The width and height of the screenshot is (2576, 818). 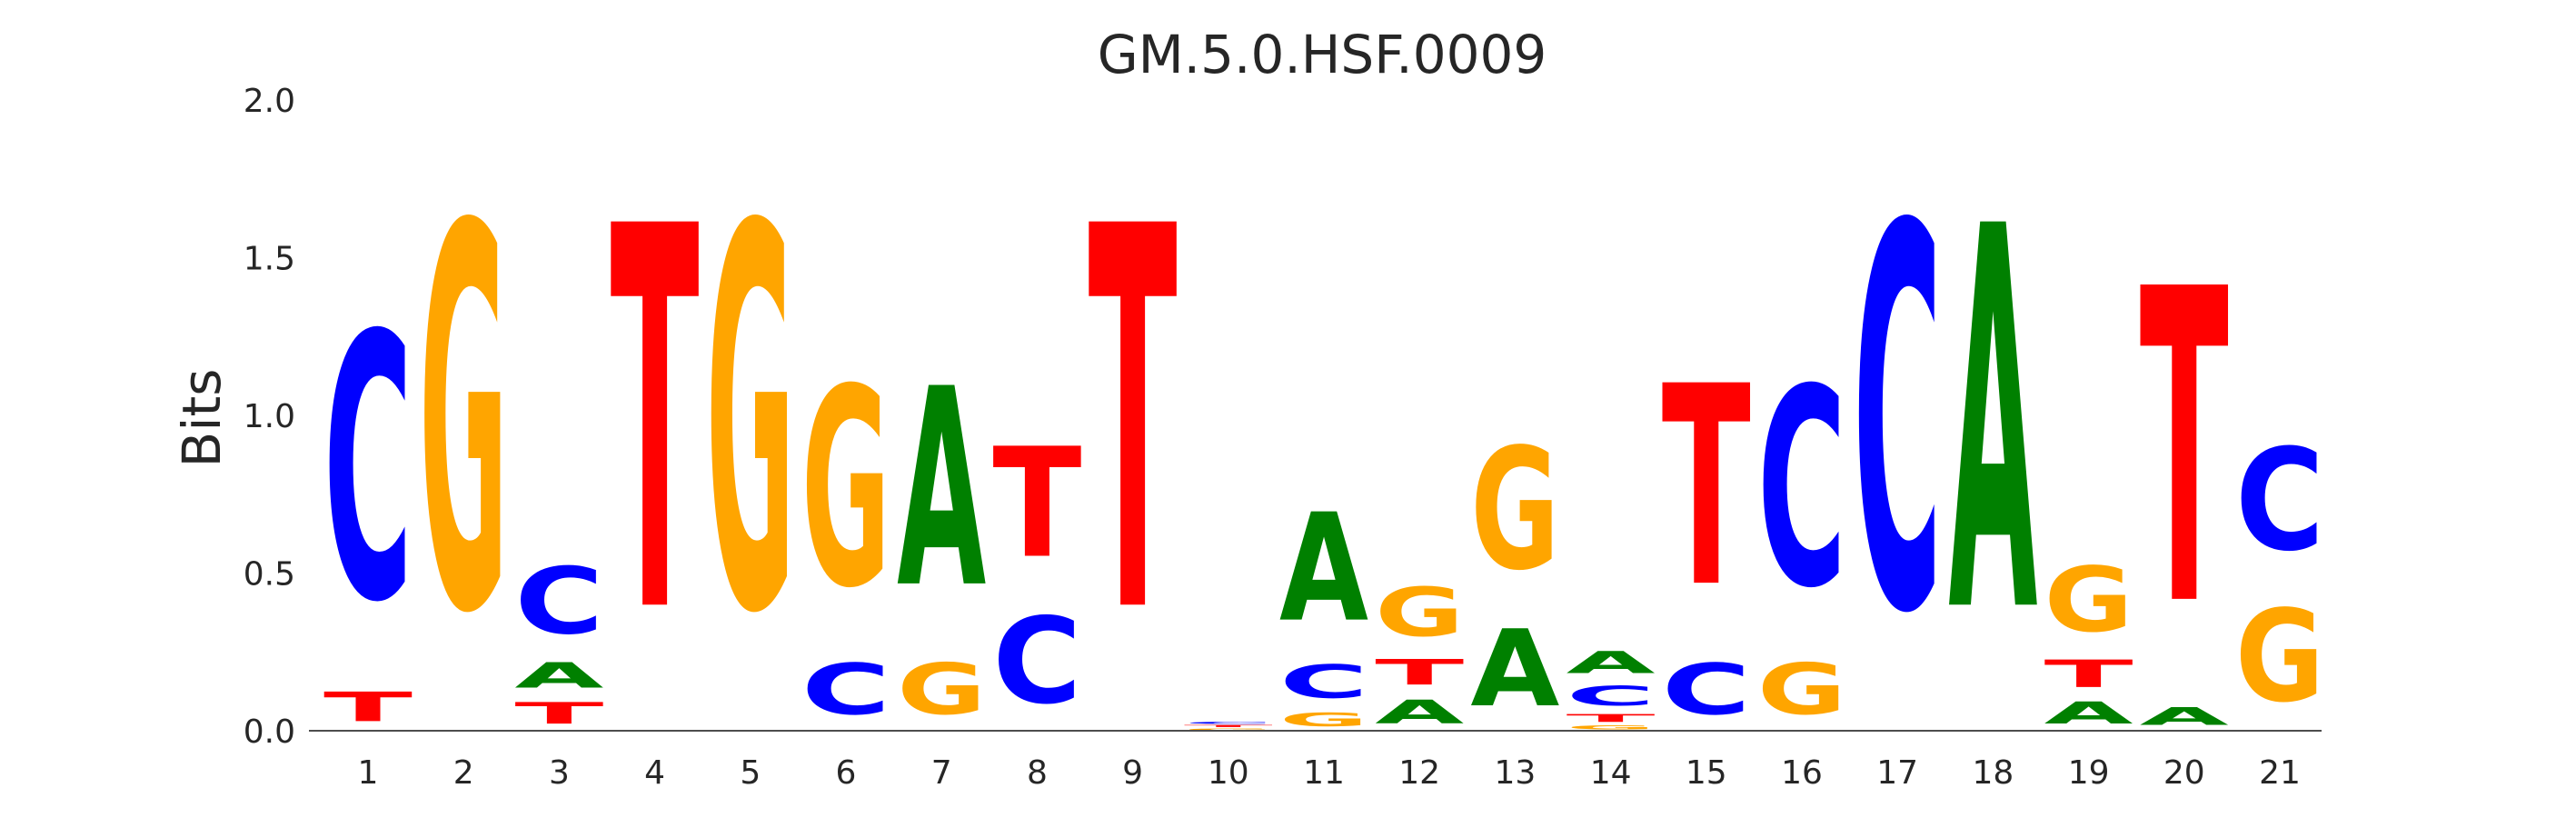 What do you see at coordinates (368, 773) in the screenshot?
I see `x-tick-label: 1` at bounding box center [368, 773].